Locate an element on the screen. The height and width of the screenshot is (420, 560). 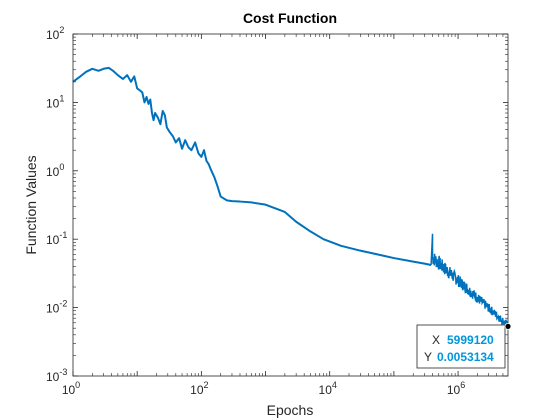
x-tick-exponent: 4 is located at coordinates (334, 385).